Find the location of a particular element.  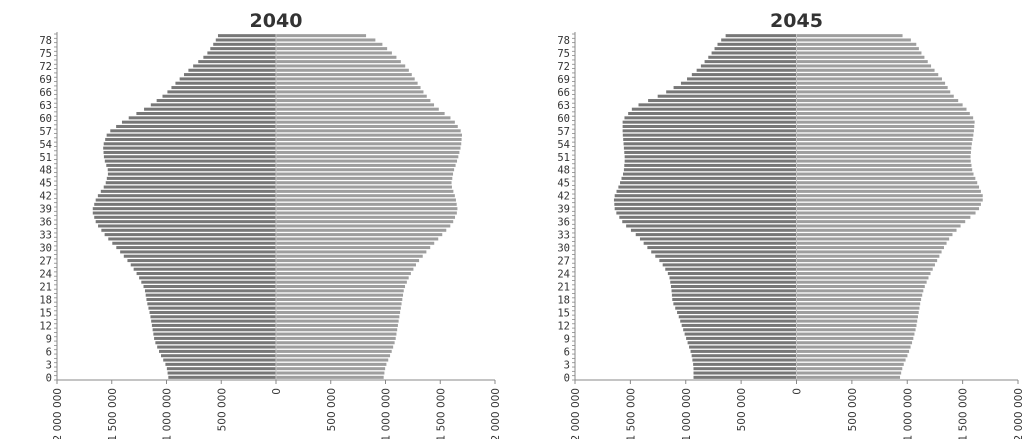

y-tick-label: 18 is located at coordinates (45, 300).